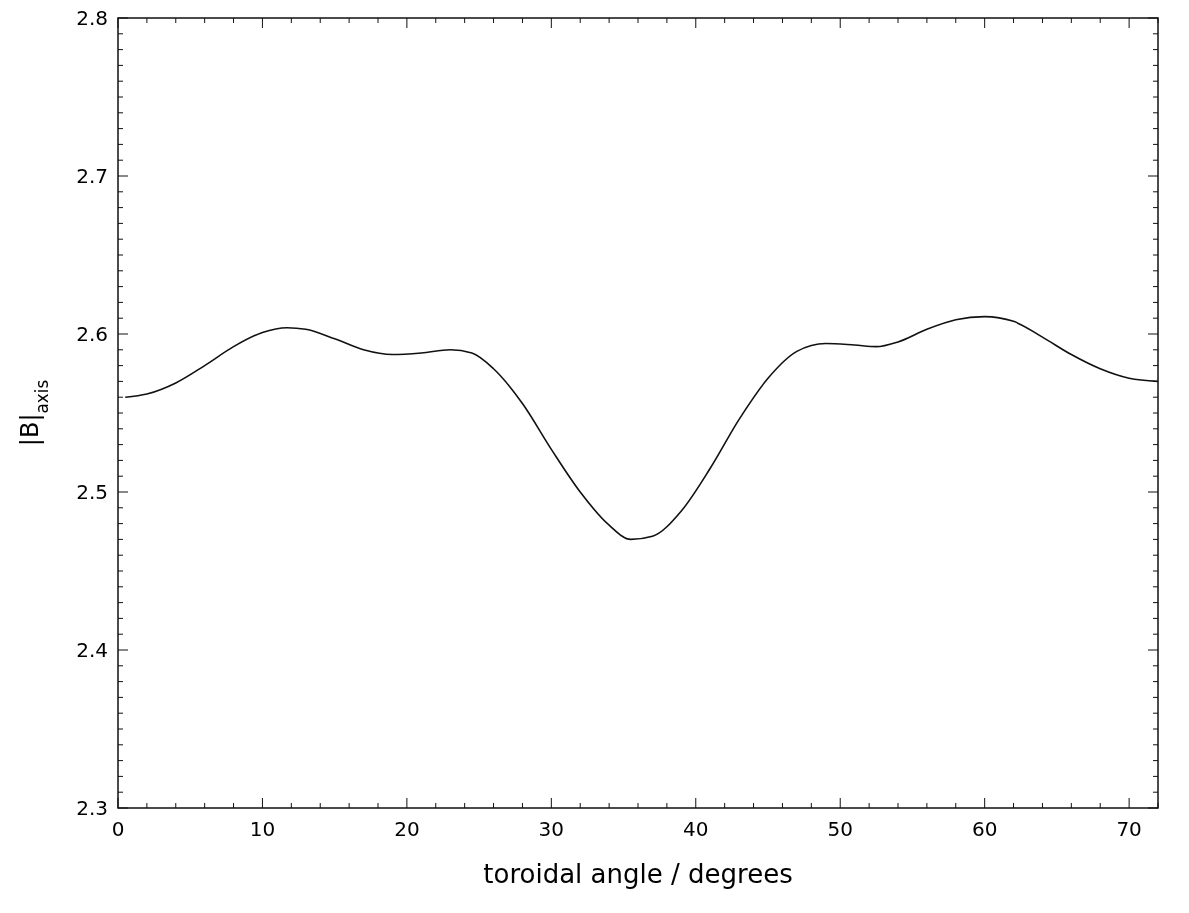 This screenshot has width=1189, height=913. Describe the element at coordinates (407, 829) in the screenshot. I see `x-tick-label: 20` at that location.